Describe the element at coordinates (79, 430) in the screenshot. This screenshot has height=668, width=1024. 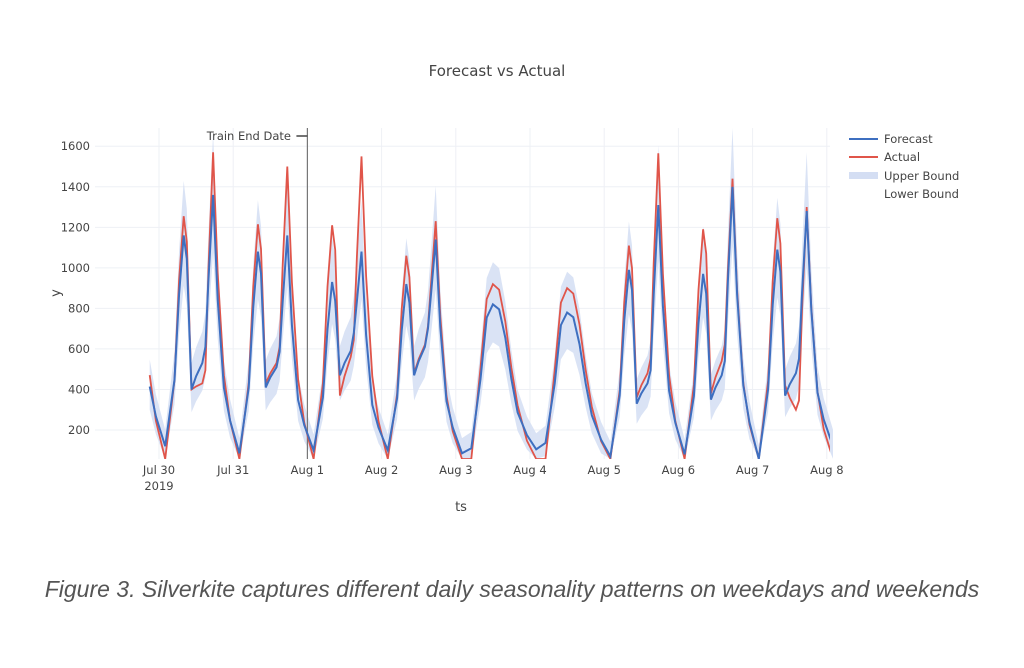
I see `y-tick-label: 200` at that location.